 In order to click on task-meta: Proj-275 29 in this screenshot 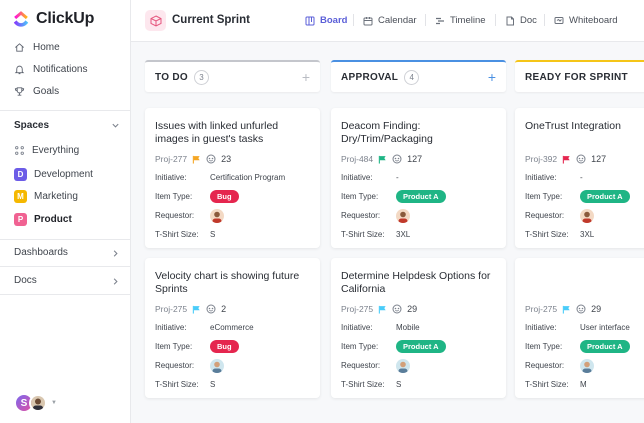, I will do `click(584, 309)`.